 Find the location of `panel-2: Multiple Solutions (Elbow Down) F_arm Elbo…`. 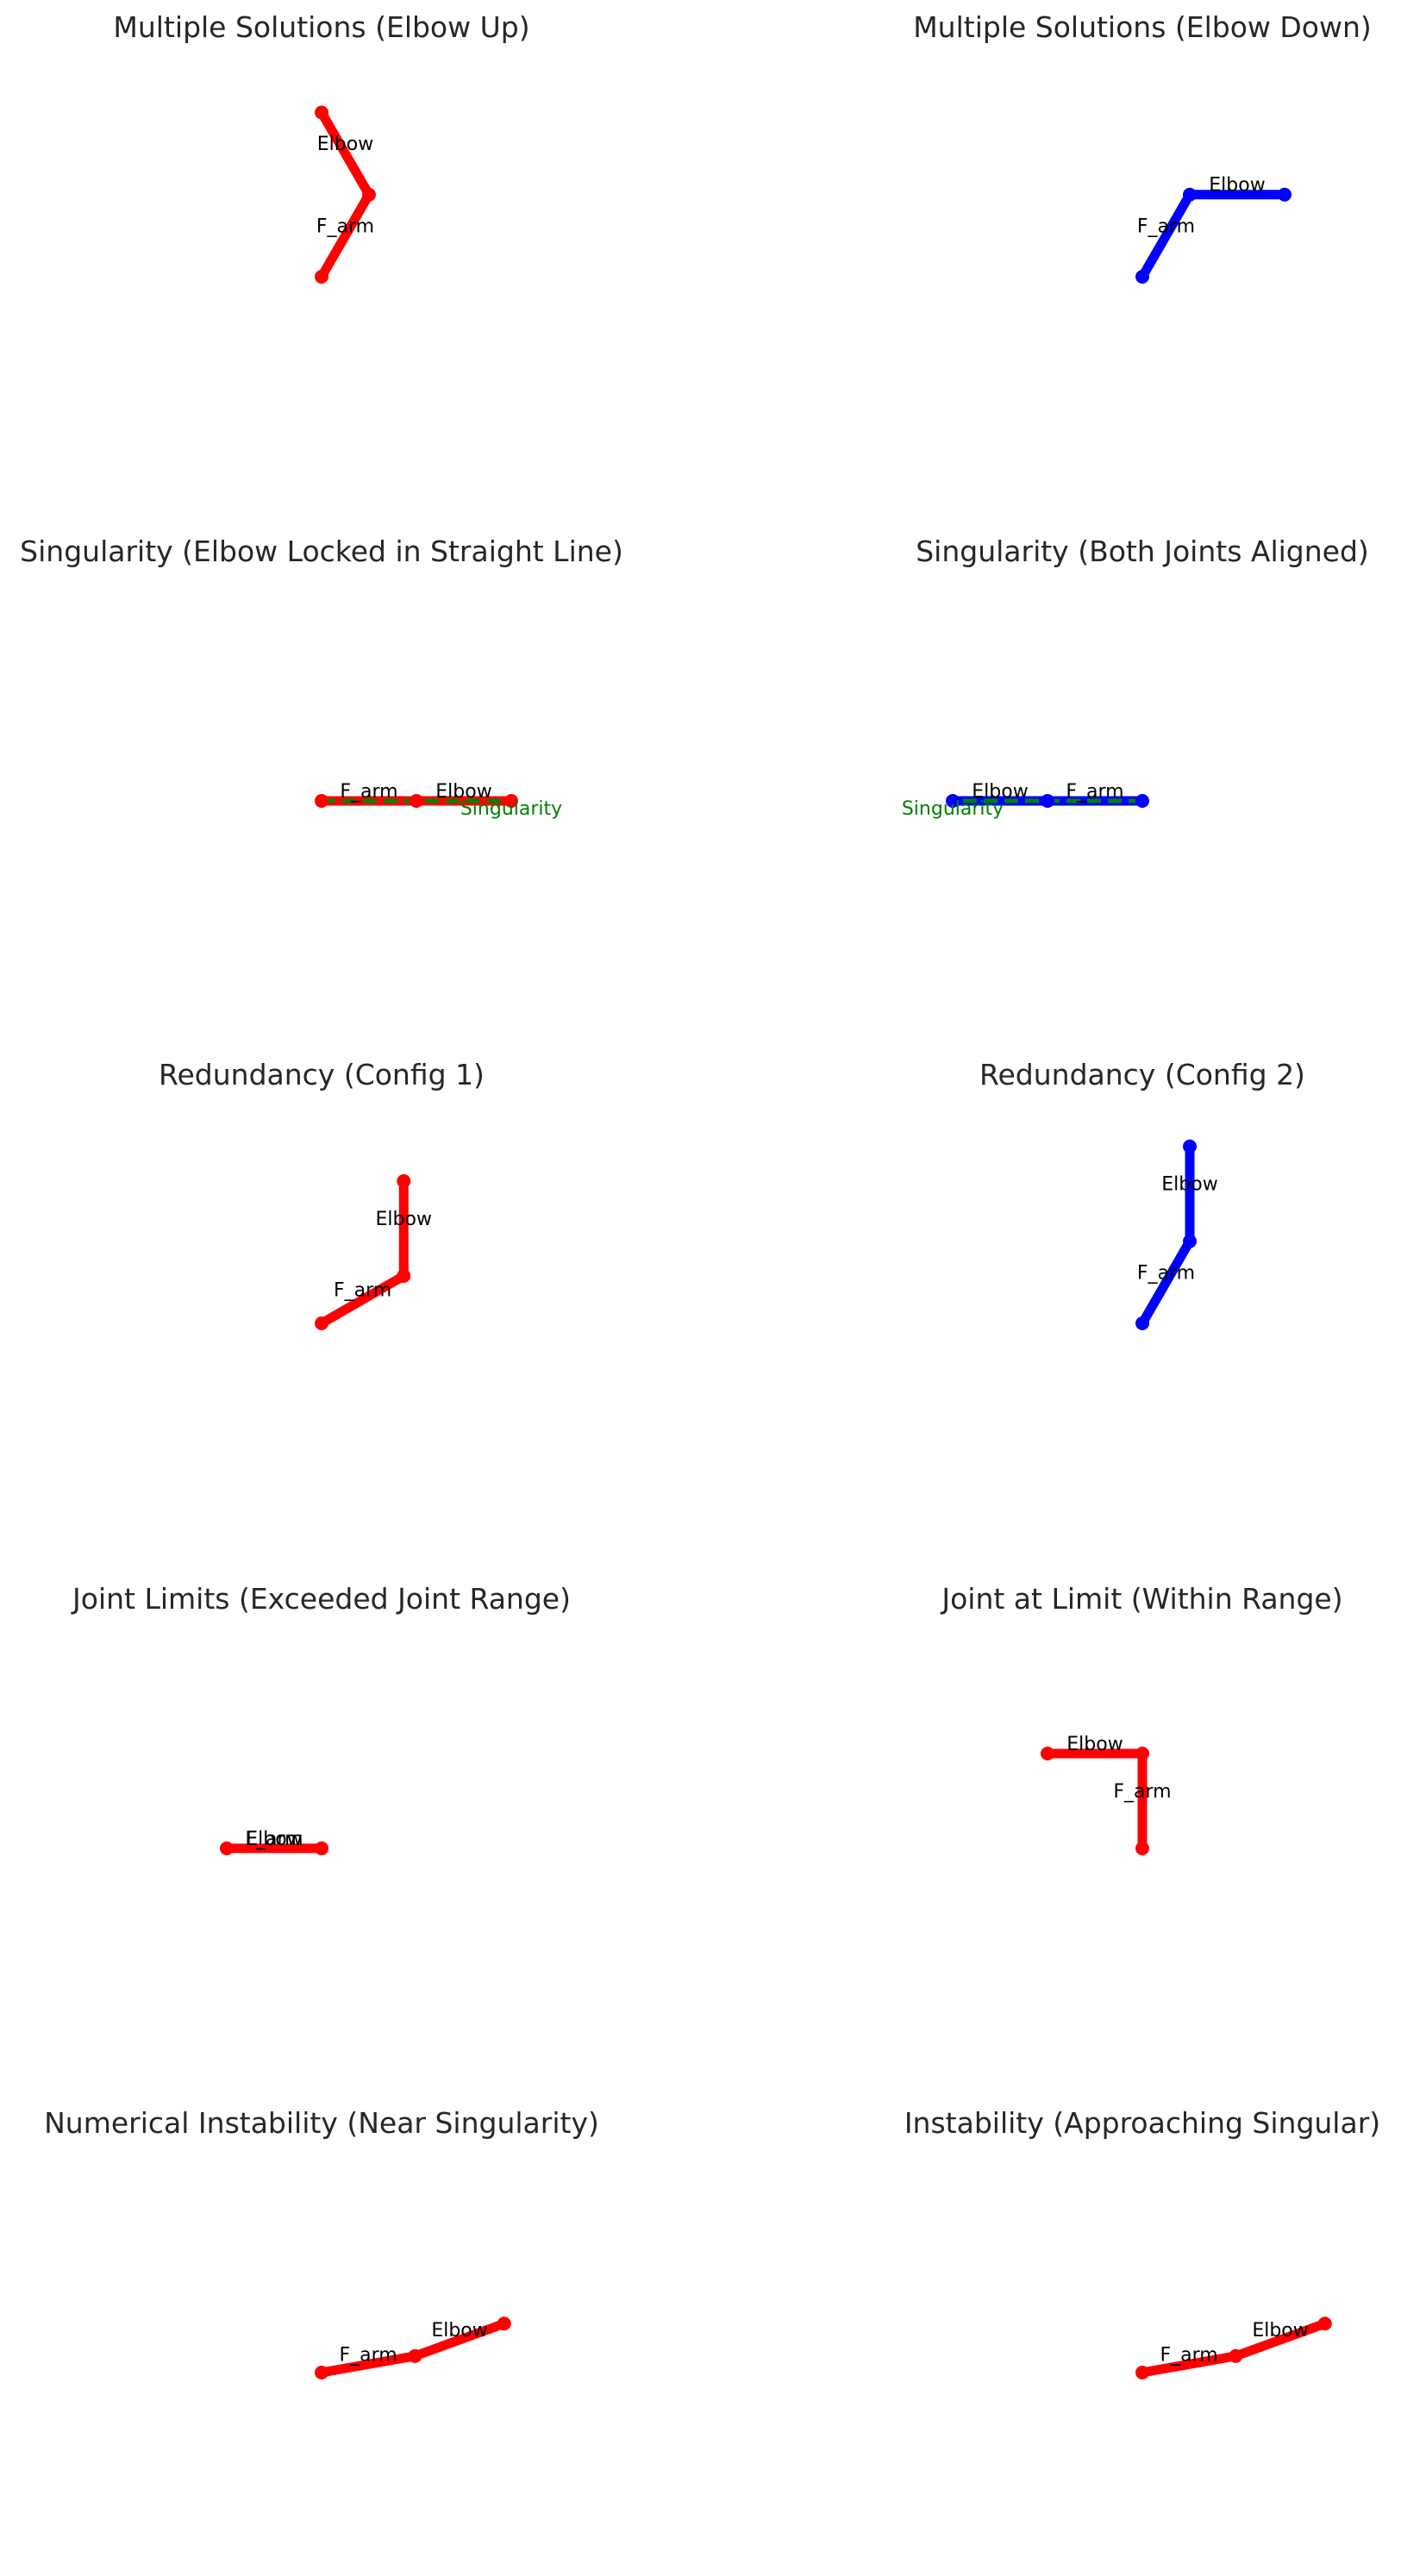

panel-2: Multiple Solutions (Elbow Down) F_arm Elbo… is located at coordinates (1142, 147).